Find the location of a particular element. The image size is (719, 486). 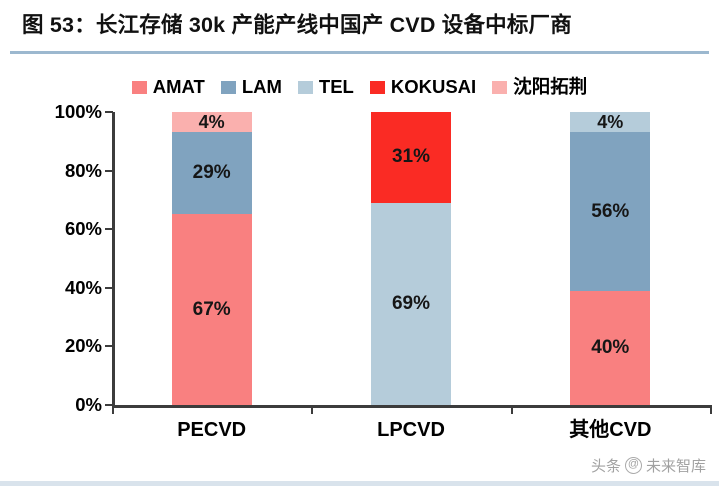

legend-item-TEL: TEL is located at coordinates (325, 86).